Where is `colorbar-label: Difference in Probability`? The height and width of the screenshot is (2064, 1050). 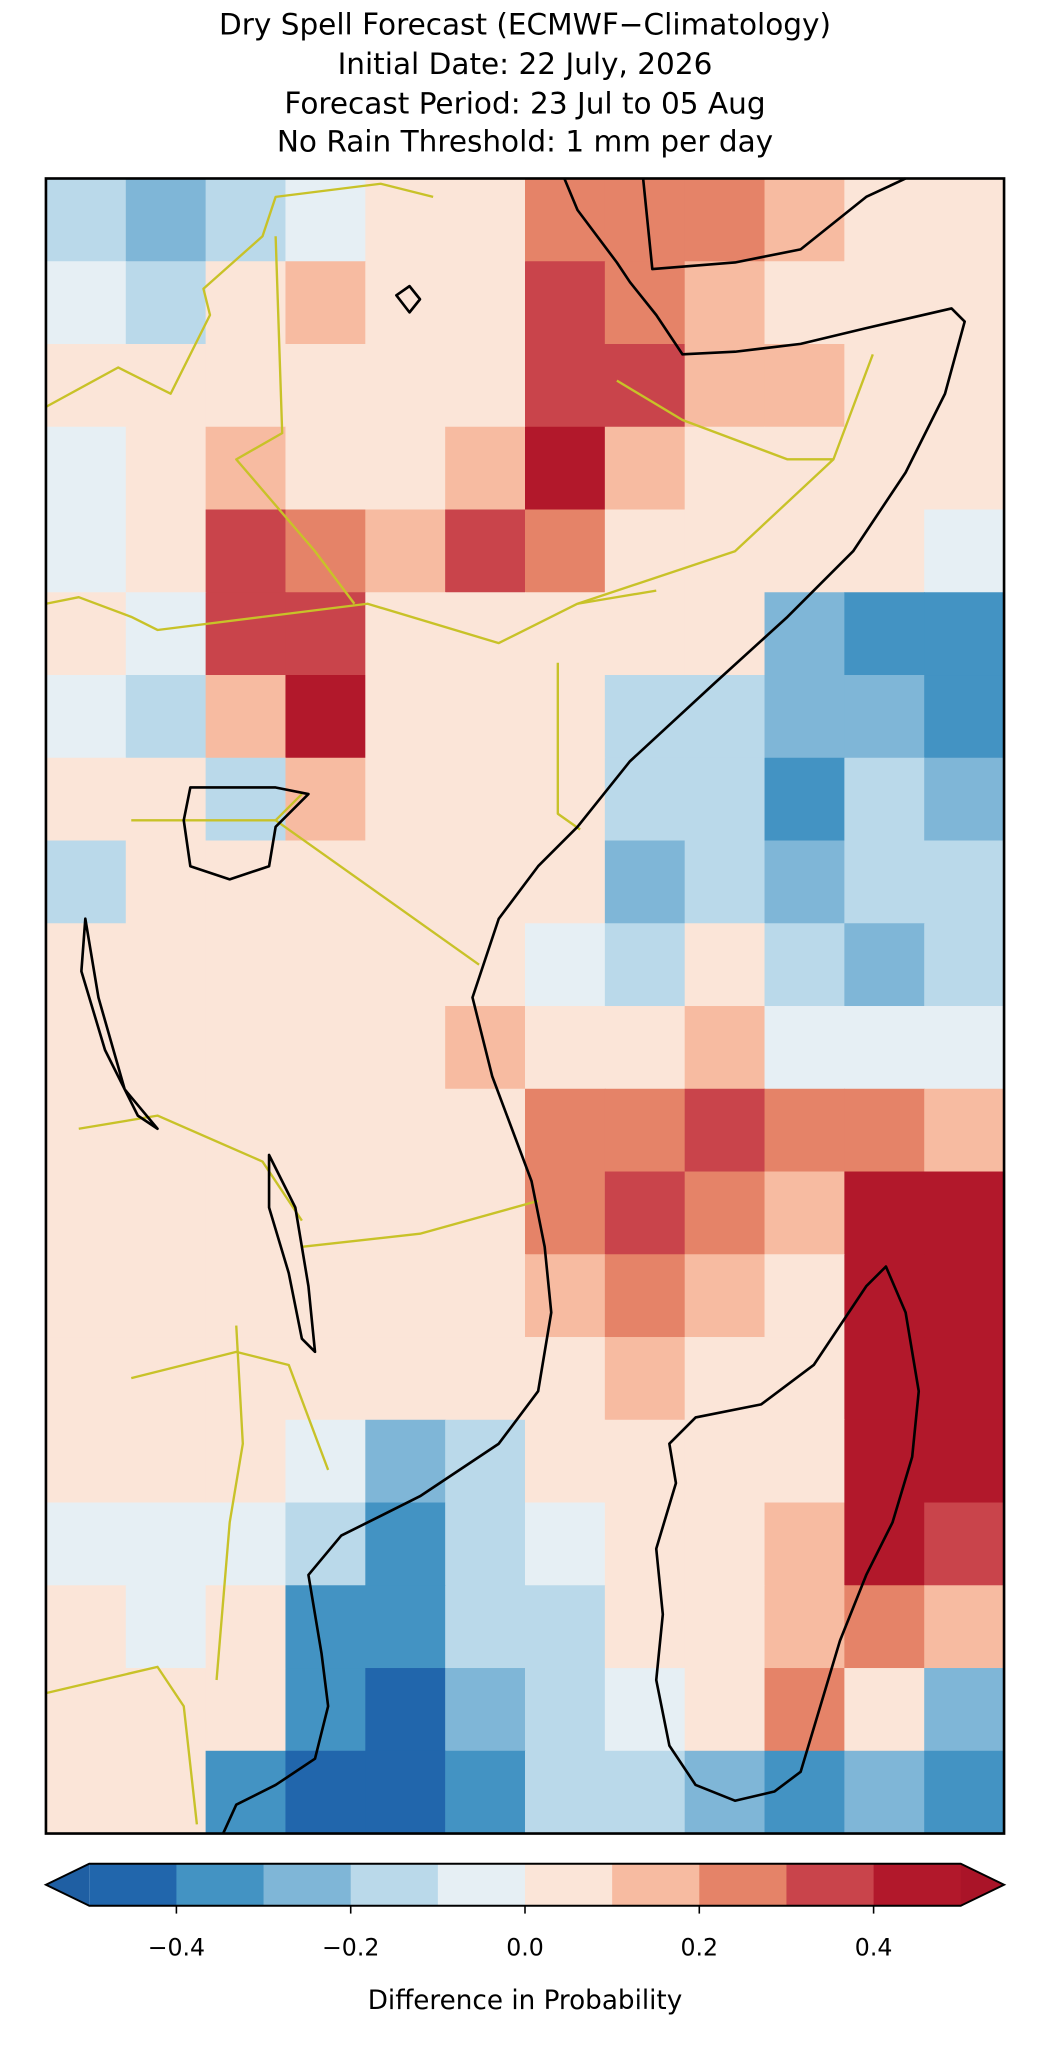
colorbar-label: Difference in Probability is located at coordinates (525, 2001).